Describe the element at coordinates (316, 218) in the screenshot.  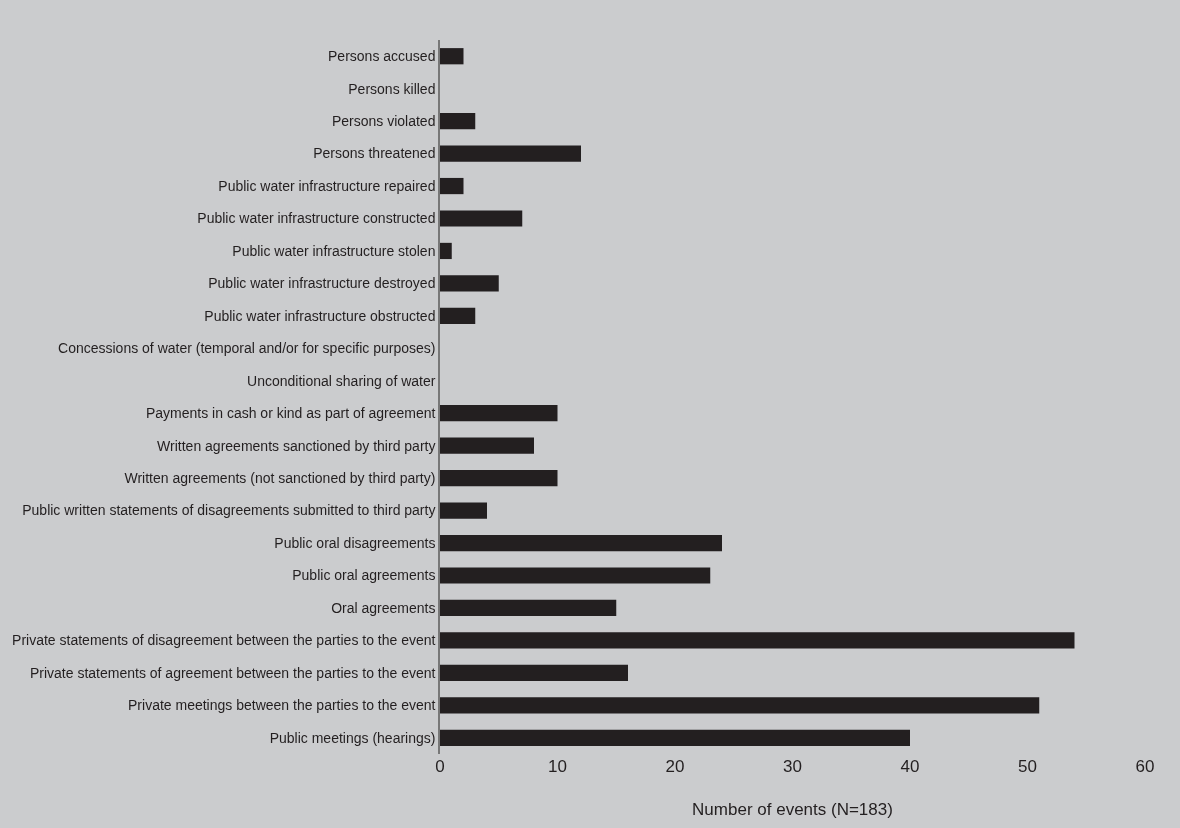
I see `y-tick-label: Public water infrastructure constructed` at that location.